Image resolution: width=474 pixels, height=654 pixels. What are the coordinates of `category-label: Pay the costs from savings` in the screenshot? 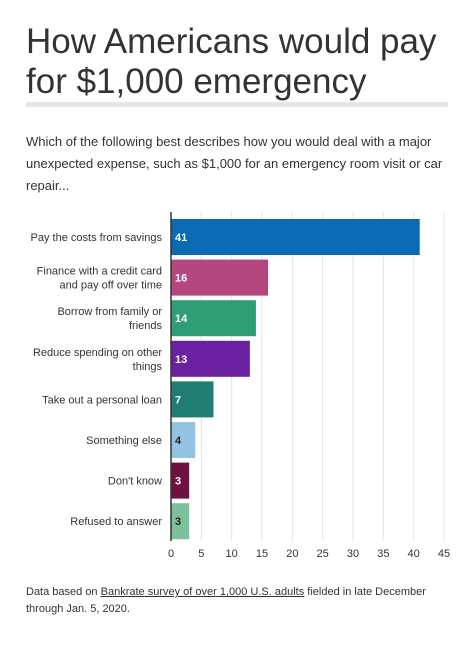 It's located at (97, 238).